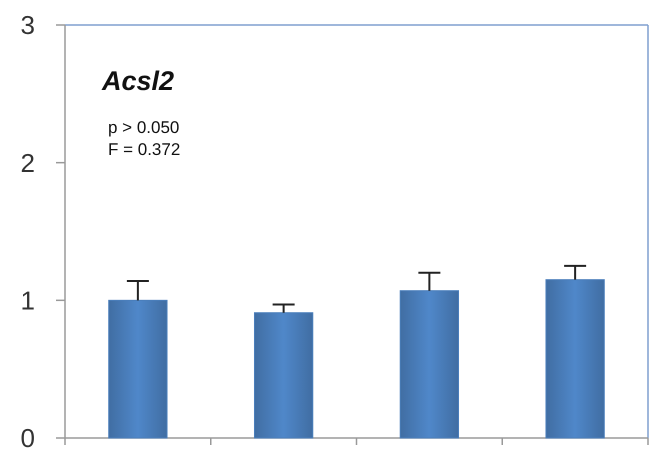 Image resolution: width=650 pixels, height=453 pixels. Describe the element at coordinates (27, 438) in the screenshot. I see `y-tick-label: 0` at that location.